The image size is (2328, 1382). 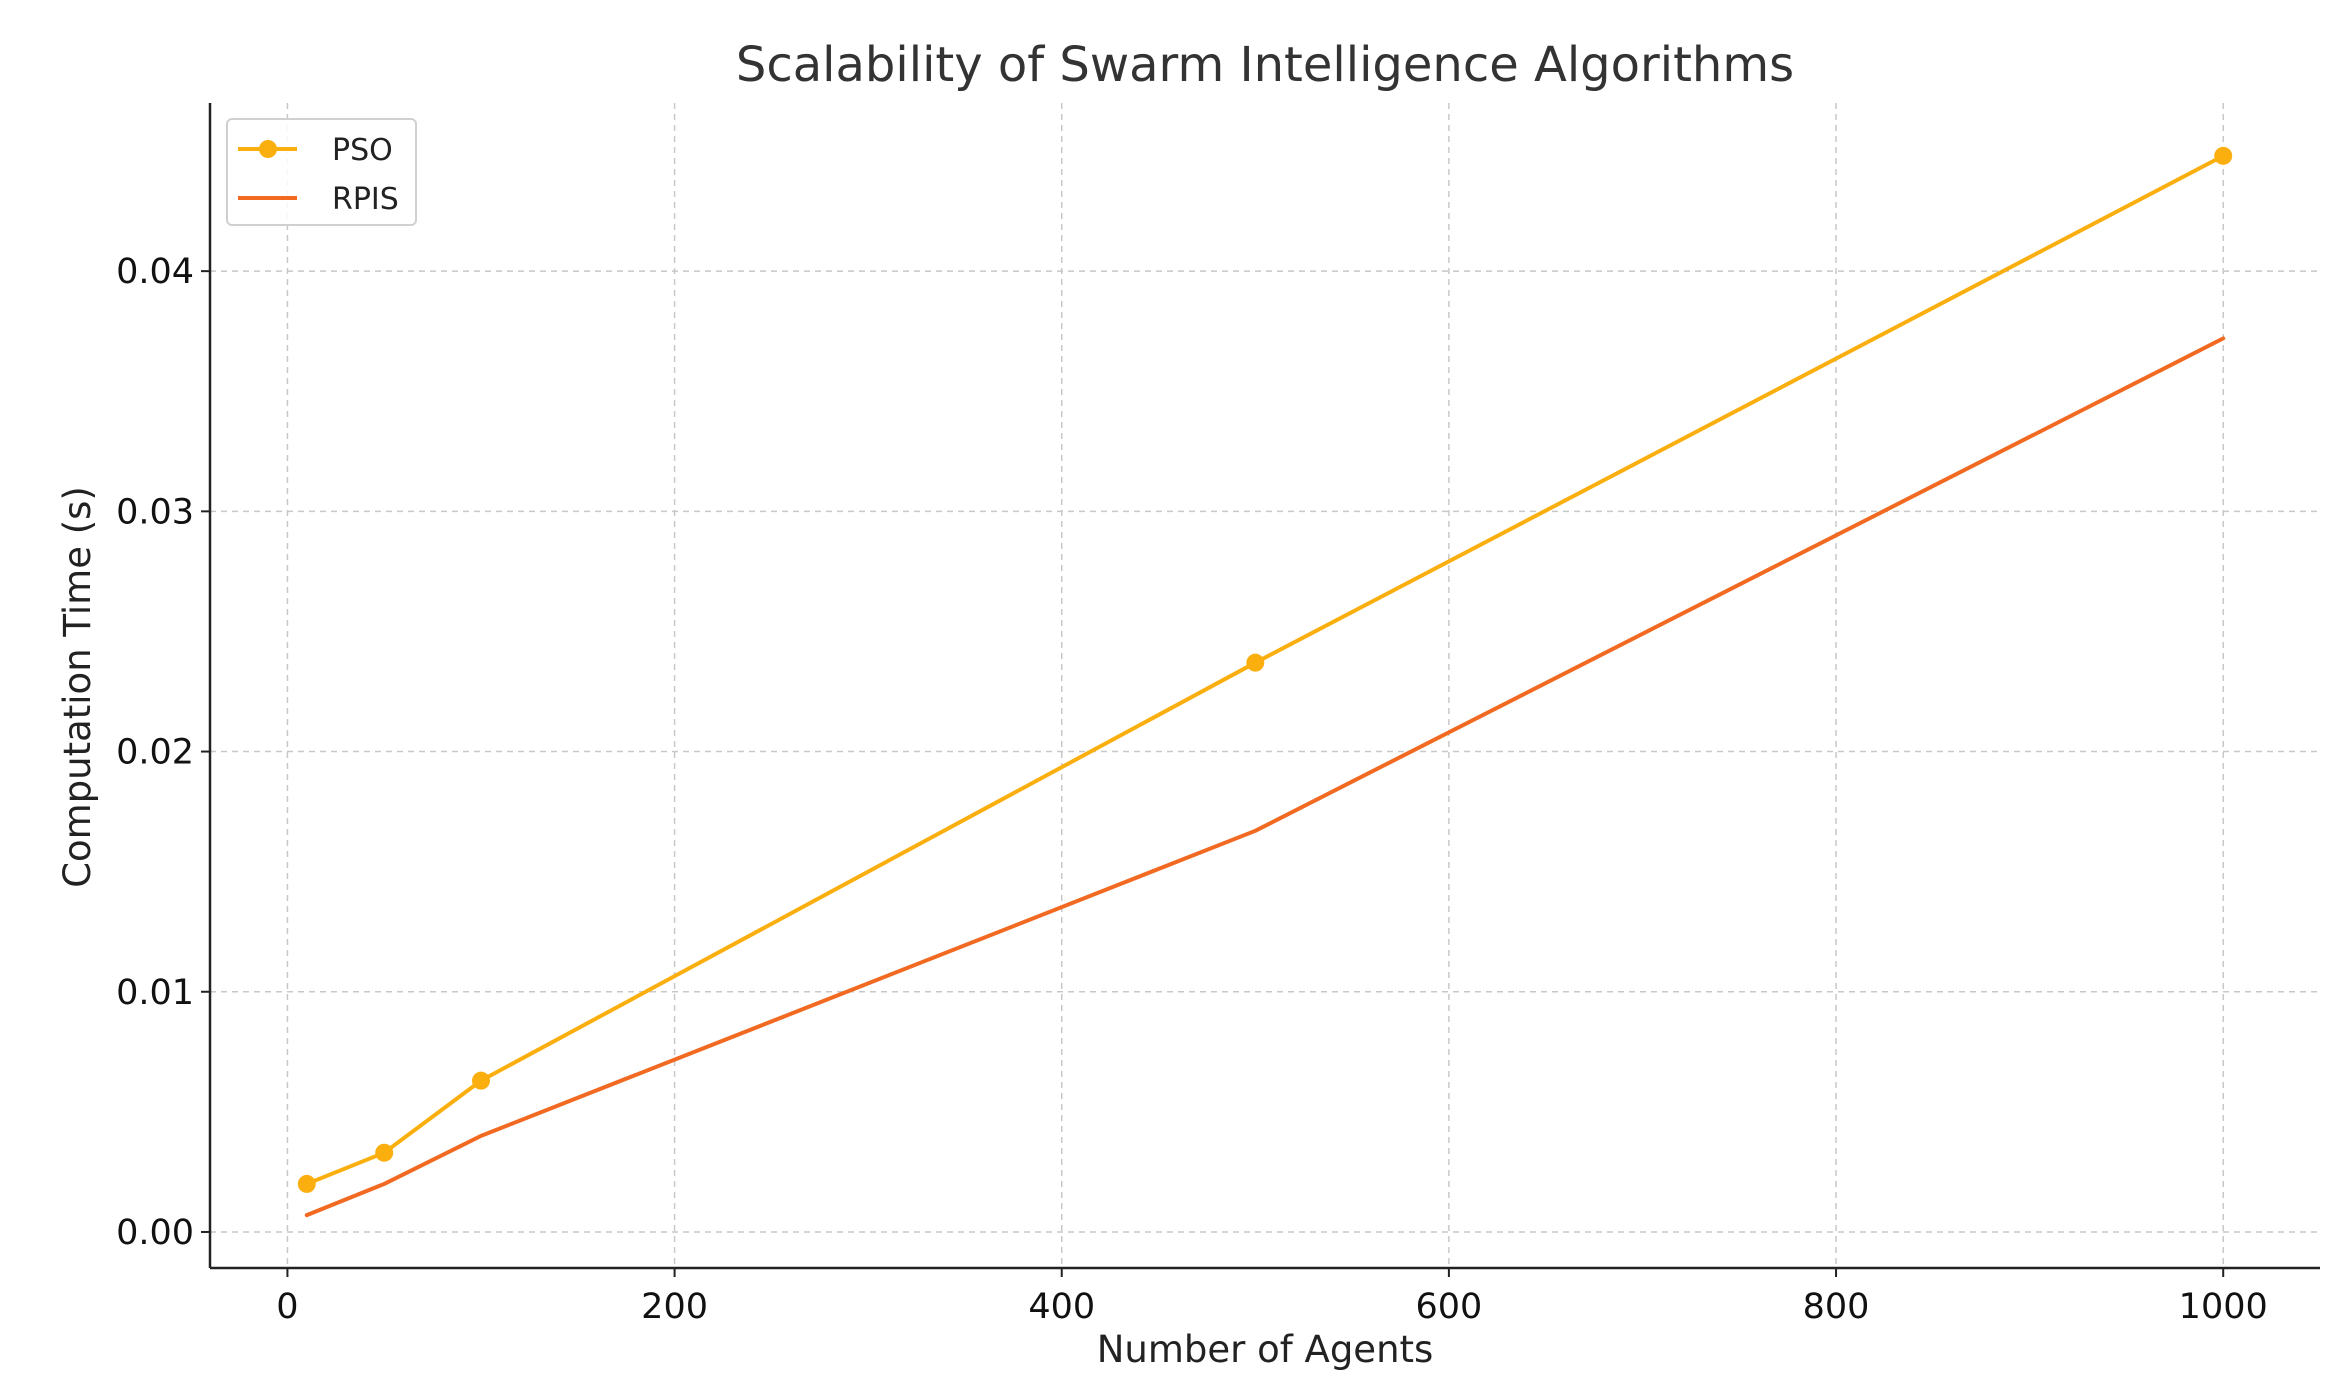 What do you see at coordinates (155, 753) in the screenshot?
I see `y-tick-label: 0.02` at bounding box center [155, 753].